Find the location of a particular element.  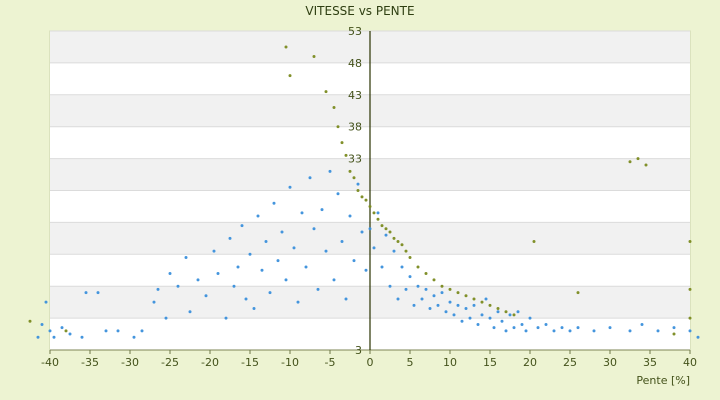

x-tick-label: 20 is located at coordinates (530, 362).